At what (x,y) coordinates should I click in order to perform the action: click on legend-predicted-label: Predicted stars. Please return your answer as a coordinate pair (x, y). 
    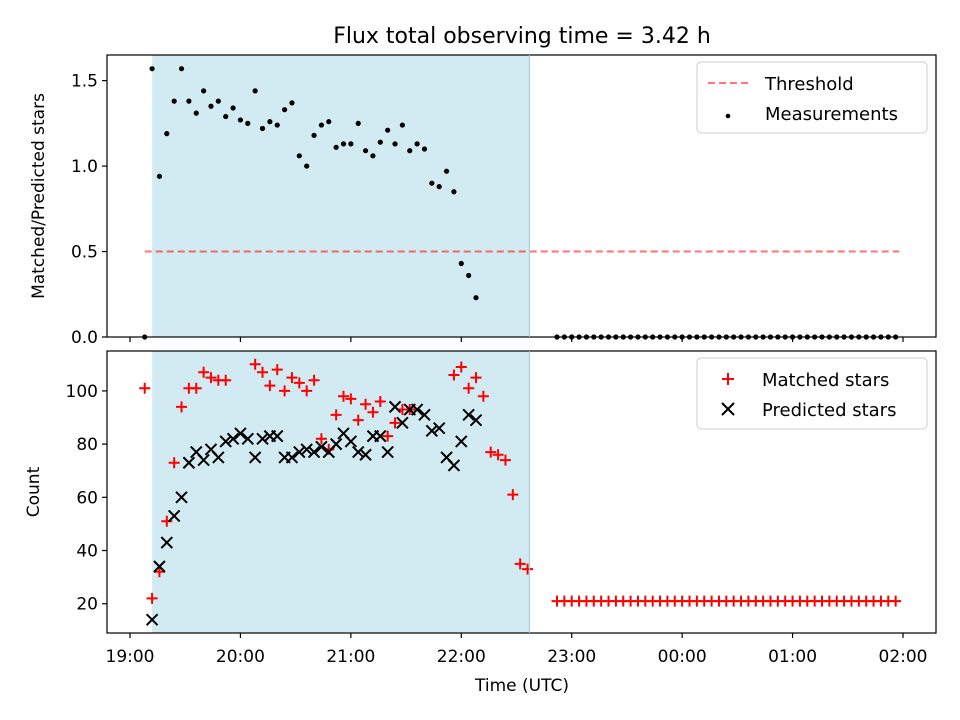
    Looking at the image, I should click on (829, 410).